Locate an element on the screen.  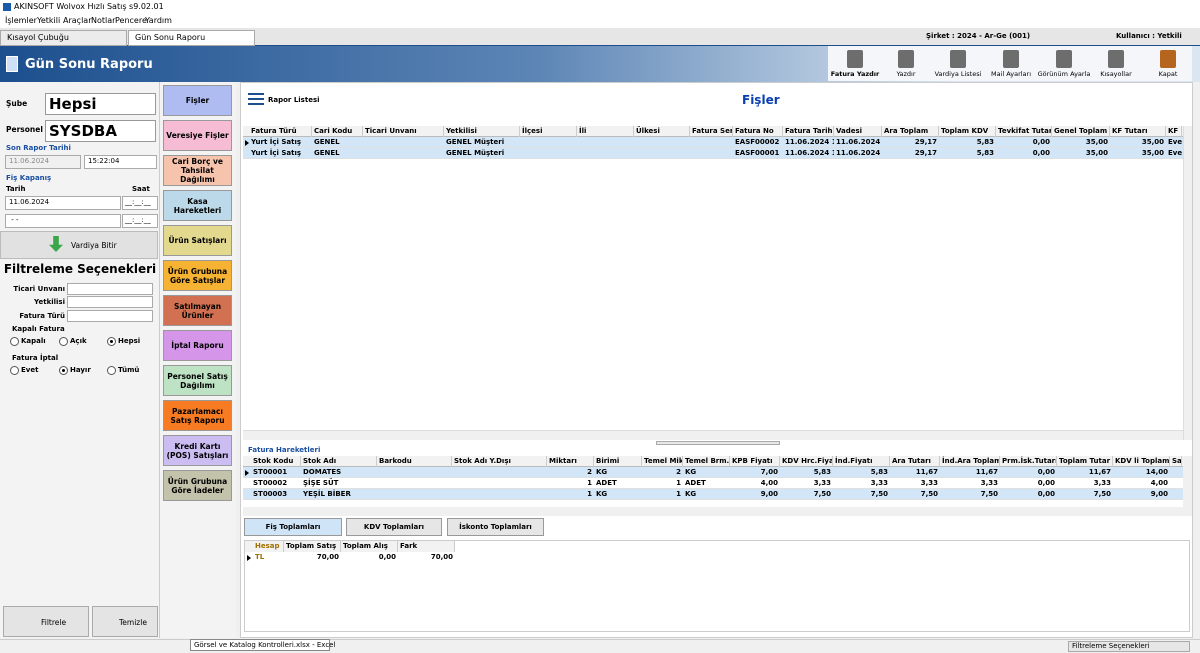
toolbar-label: Yazdır is located at coordinates (906, 74).